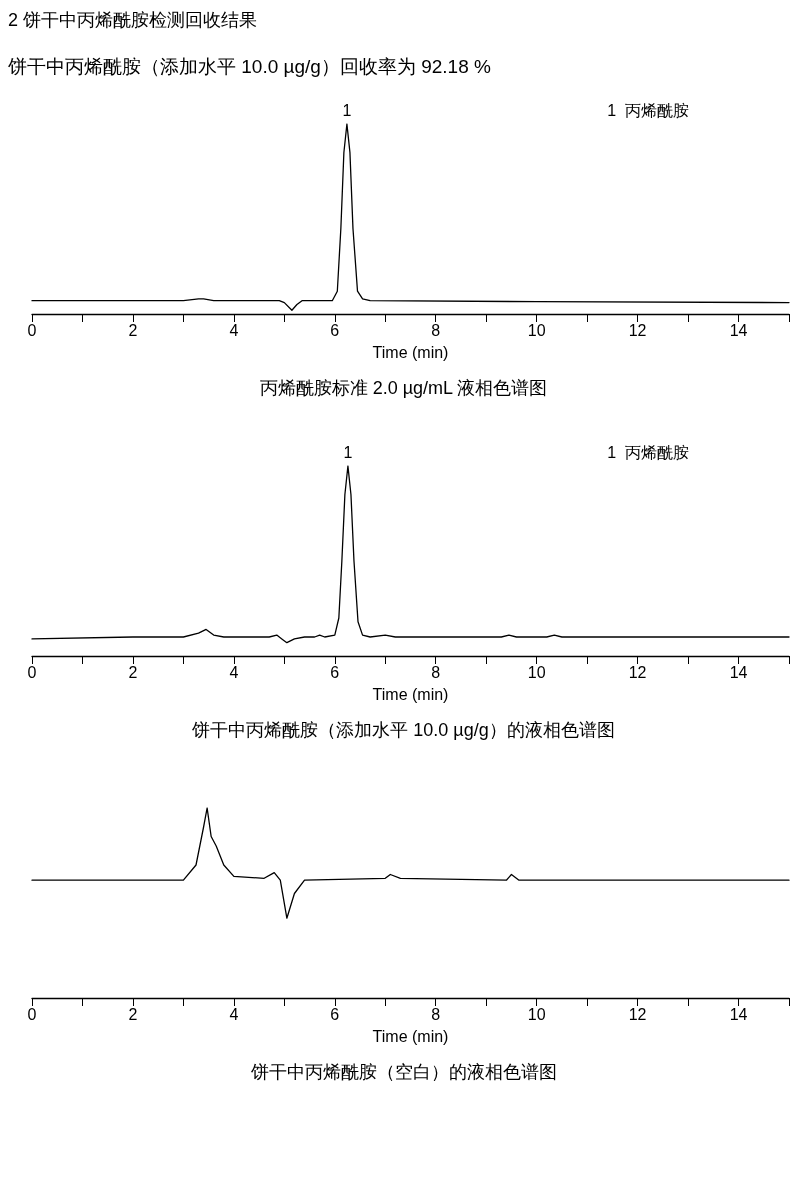 The height and width of the screenshot is (1200, 807). Describe the element at coordinates (403, 1072) in the screenshot. I see `text: 饼干中丙烯酰胺（空白）的液相色谱图` at that location.